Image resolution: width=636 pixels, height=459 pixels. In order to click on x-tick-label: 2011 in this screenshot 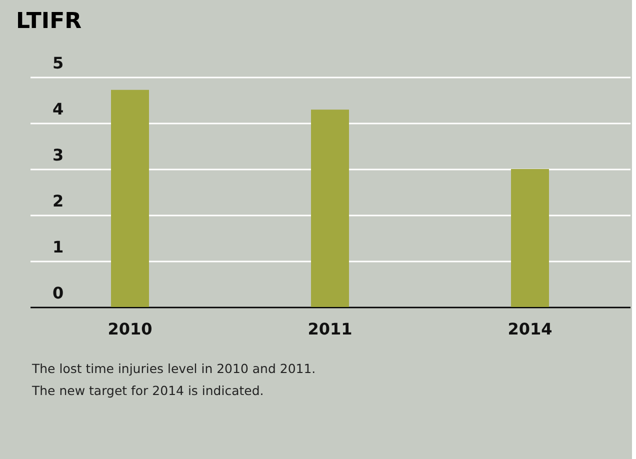, I will do `click(330, 329)`.